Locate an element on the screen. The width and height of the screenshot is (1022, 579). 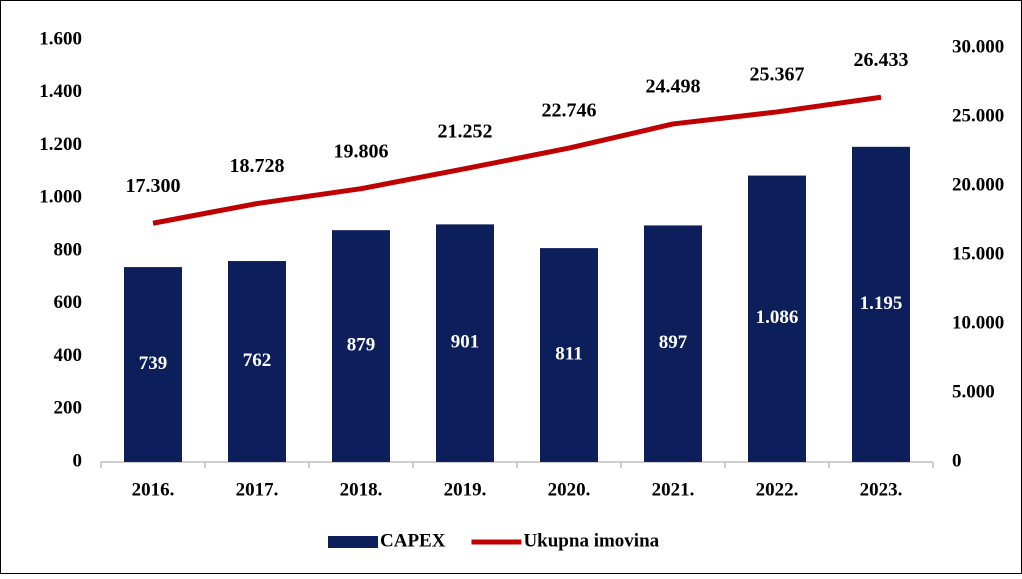
line-value-label: 17.300 is located at coordinates (153, 186).